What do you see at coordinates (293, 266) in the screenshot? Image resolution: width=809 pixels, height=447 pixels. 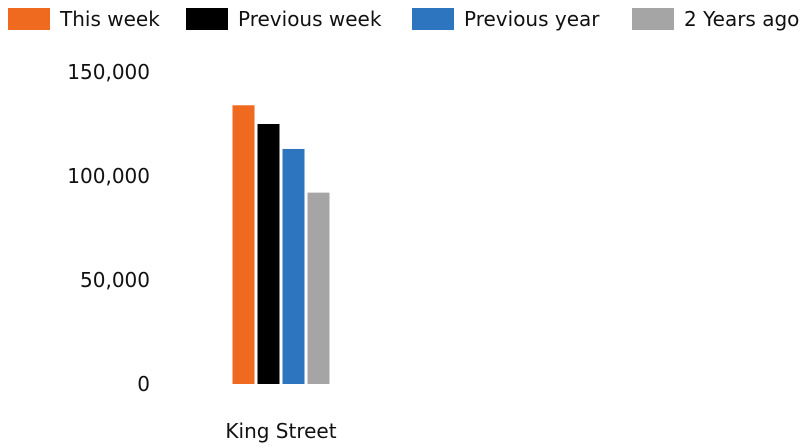 I see `bar-previous-year` at bounding box center [293, 266].